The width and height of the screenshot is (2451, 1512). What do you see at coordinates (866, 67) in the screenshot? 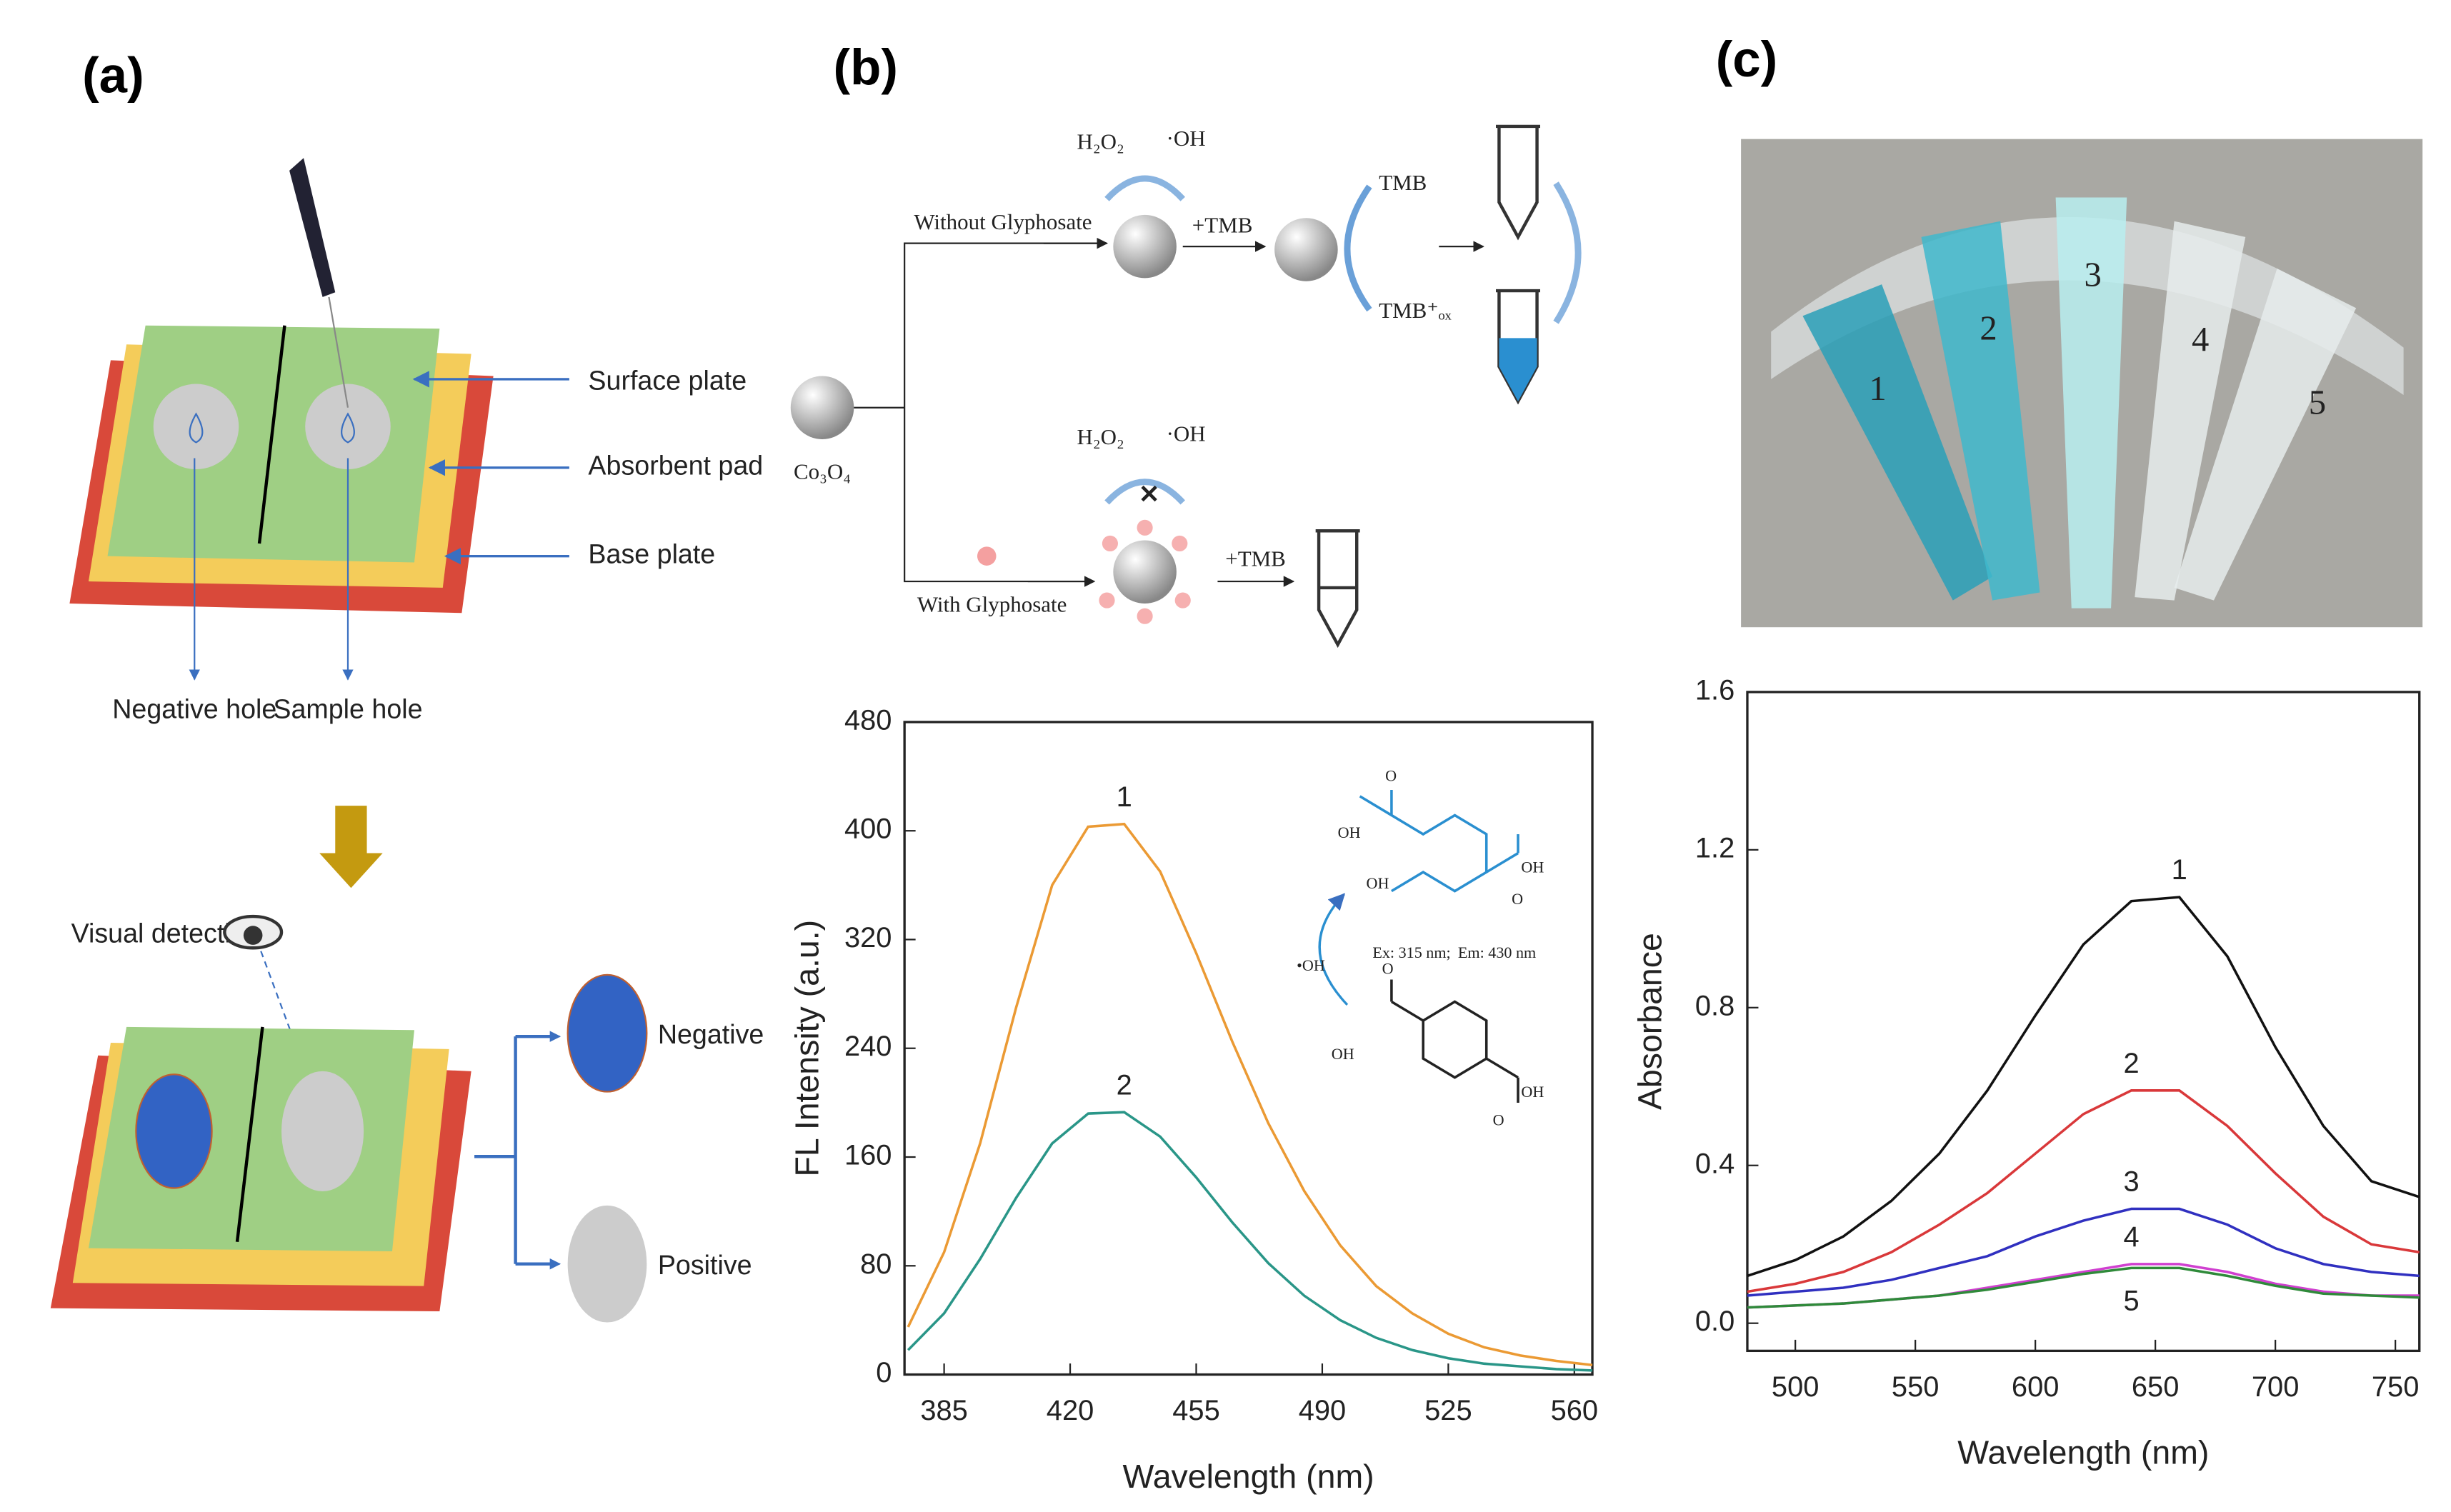
I see `panel-label: (b)` at bounding box center [866, 67].